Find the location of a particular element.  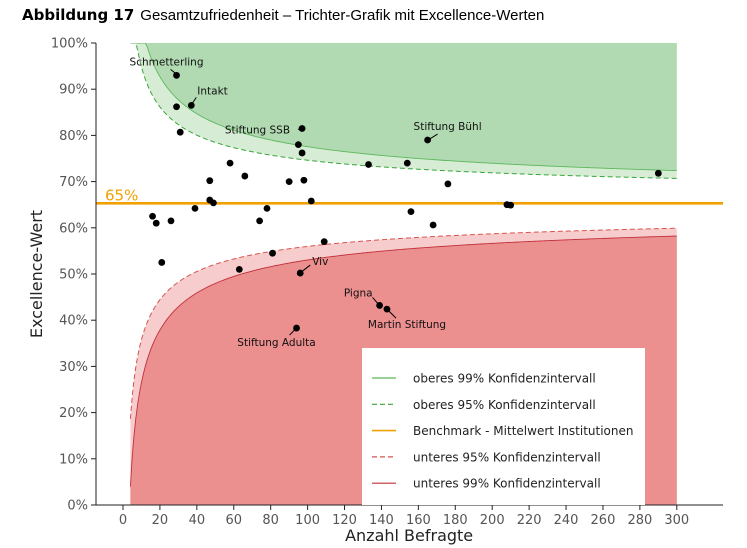

x-tick-label: 240 is located at coordinates (566, 520).